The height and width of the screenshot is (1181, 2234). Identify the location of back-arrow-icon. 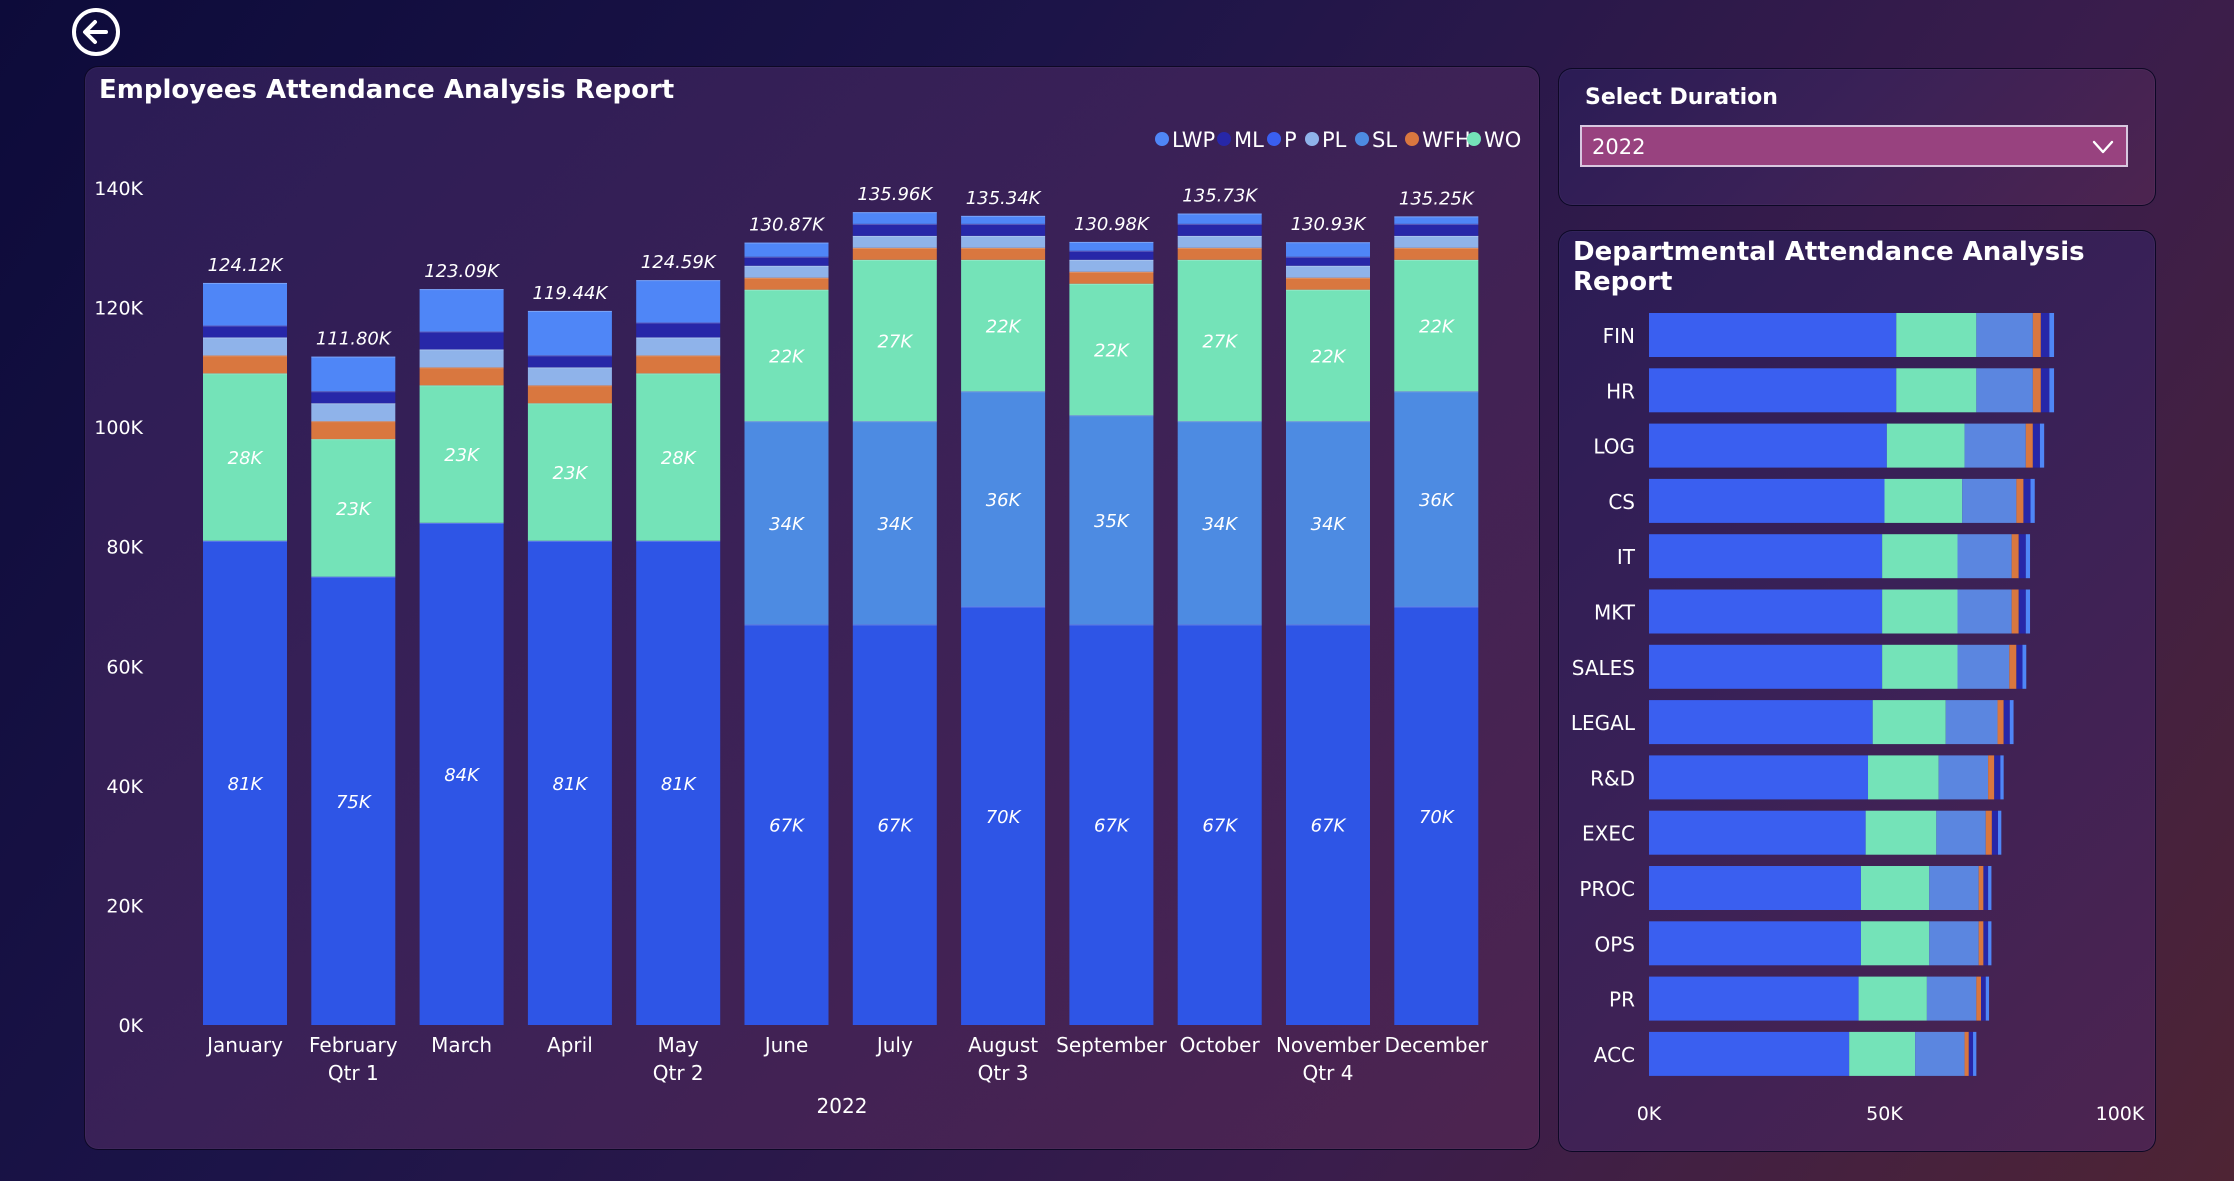
(96, 32).